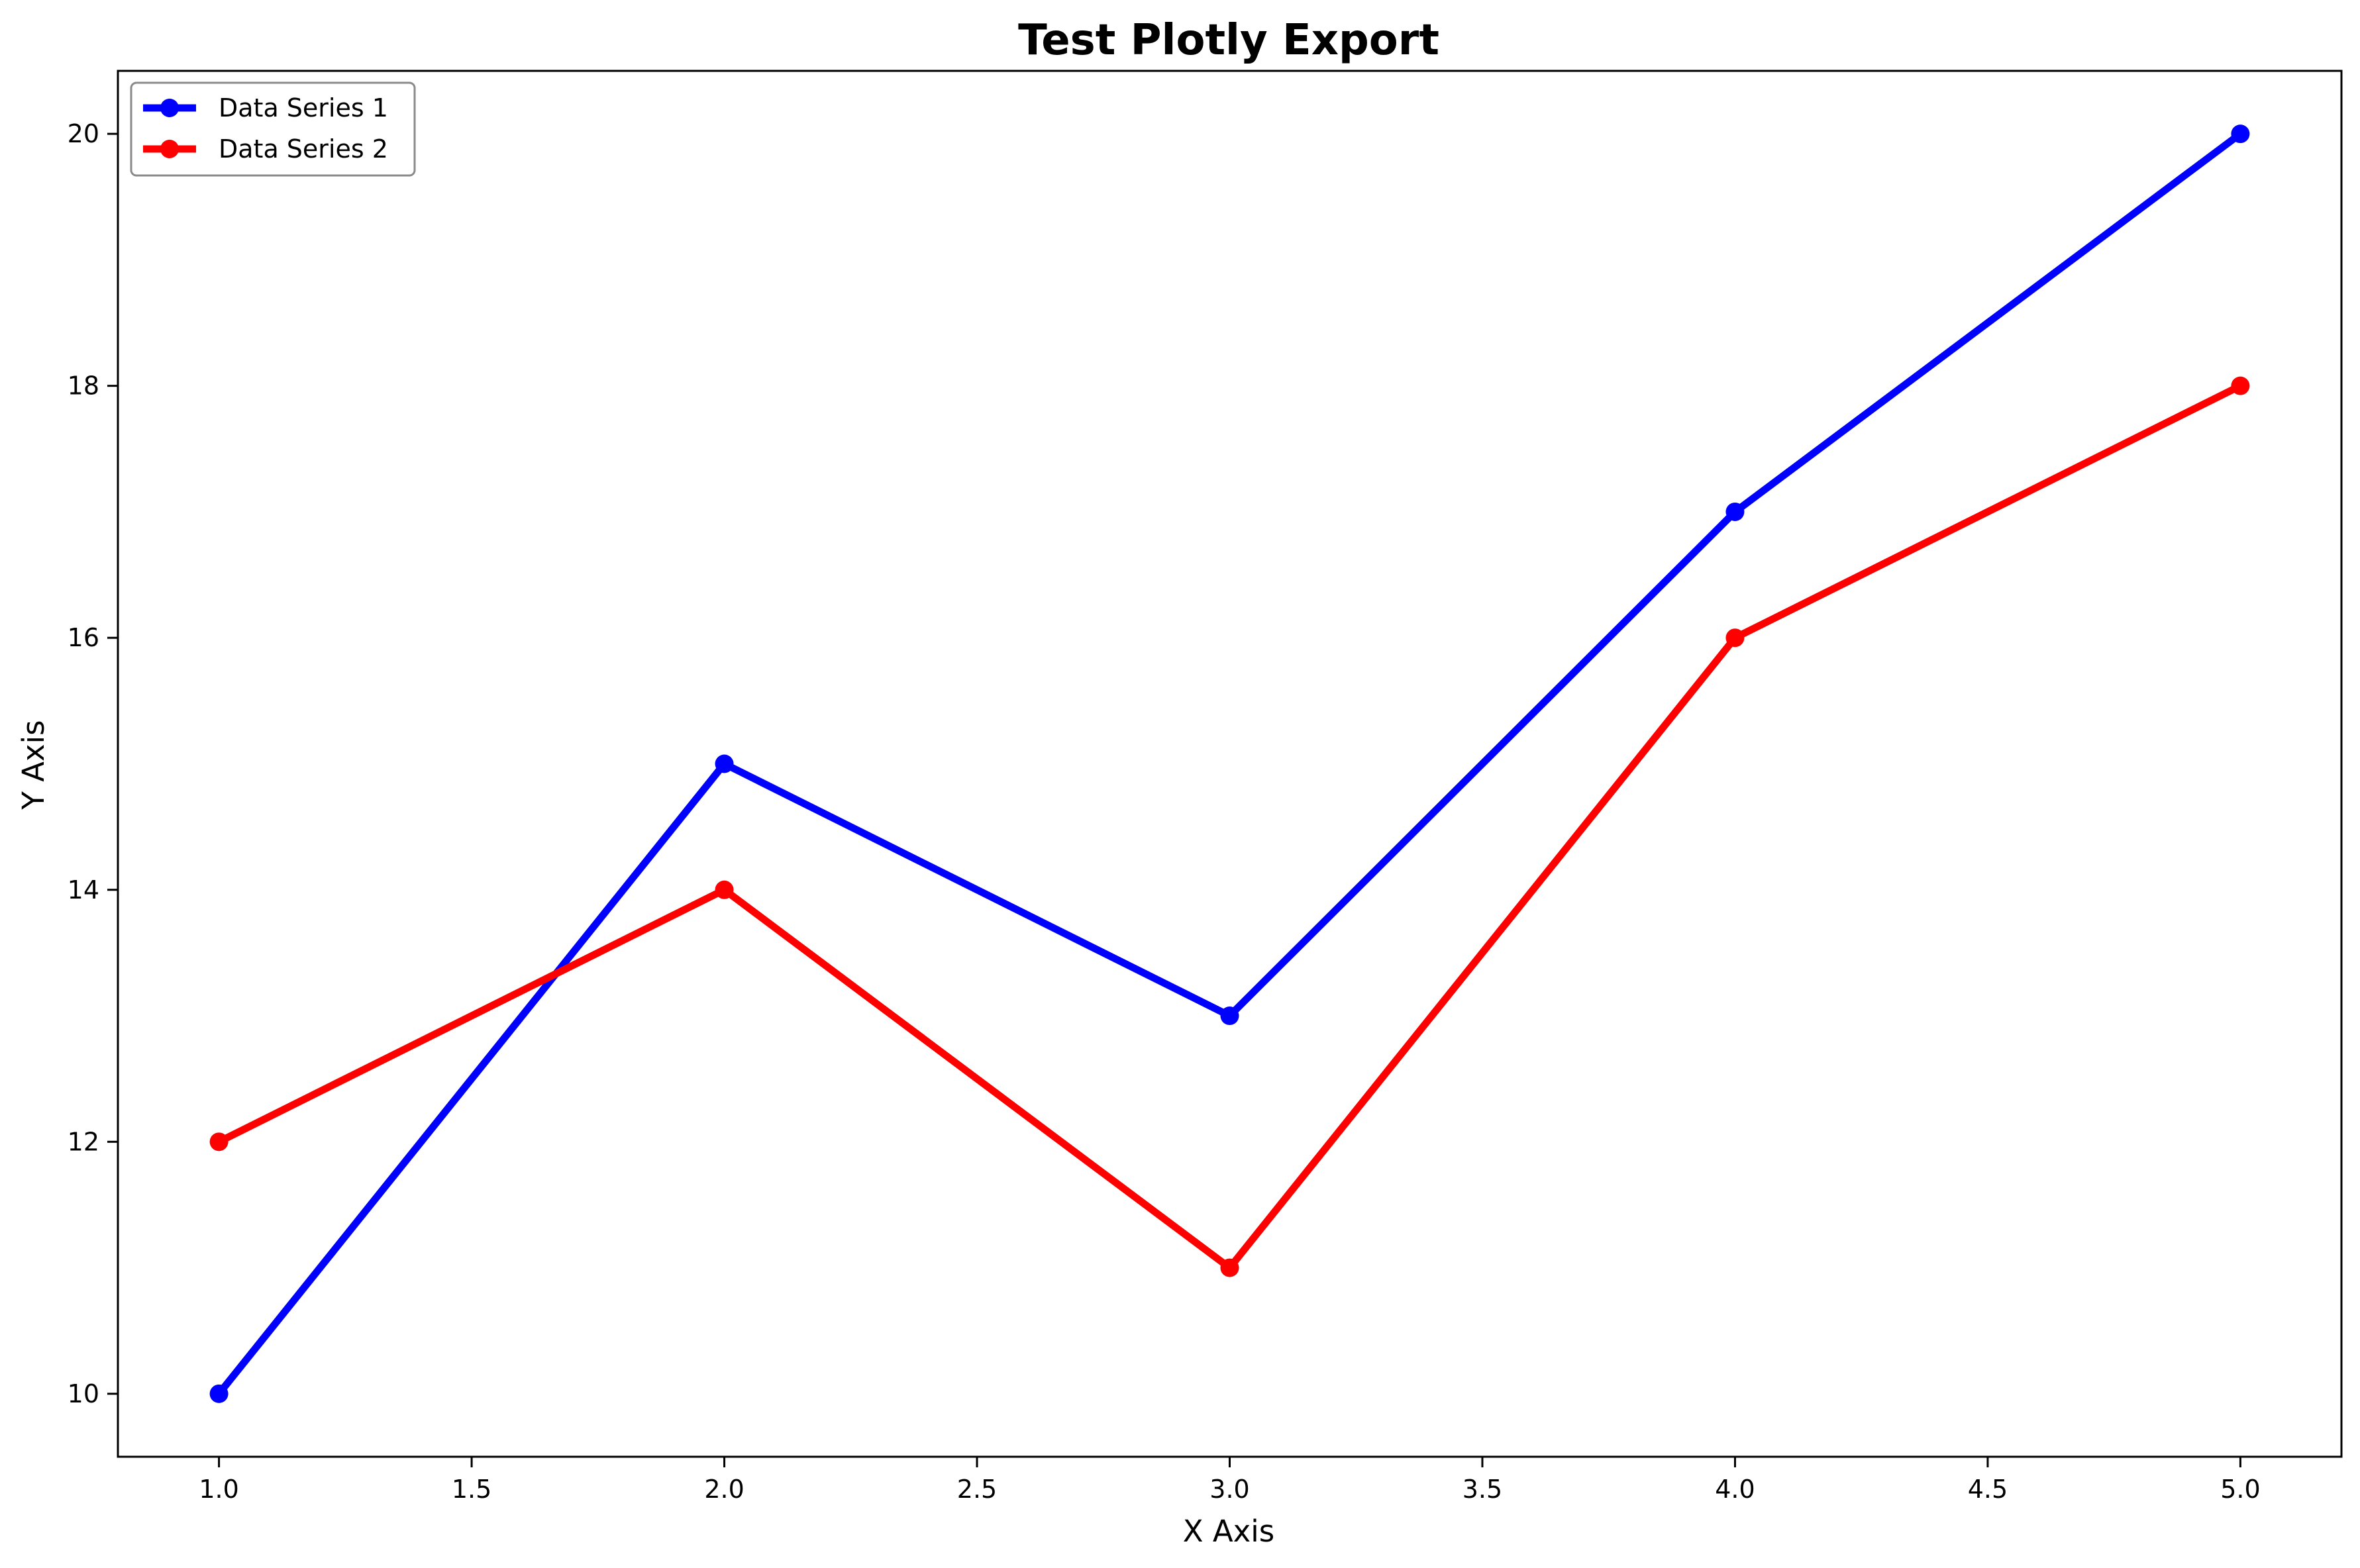  What do you see at coordinates (83, 637) in the screenshot?
I see `y-tick-label: 16` at bounding box center [83, 637].